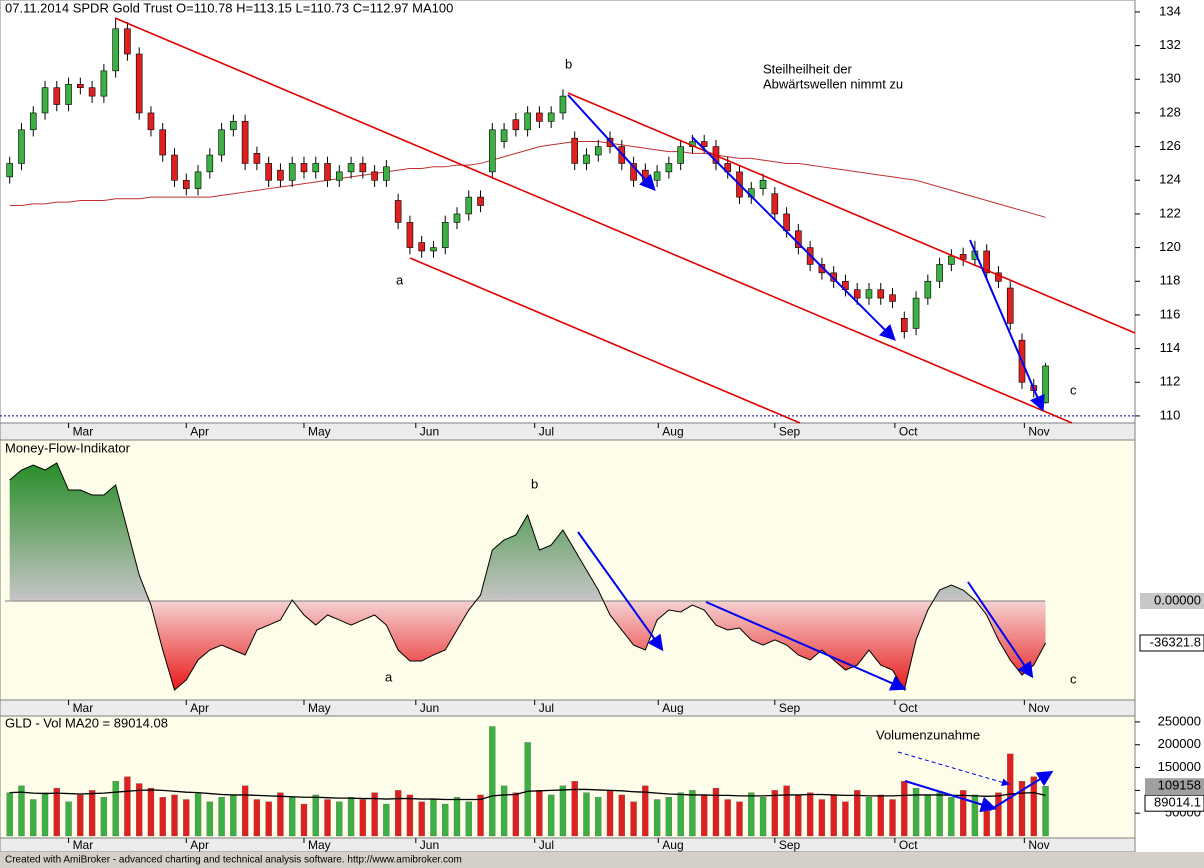 This screenshot has width=1204, height=868. Describe the element at coordinates (1179, 766) in the screenshot. I see `y-tick-label: 150000` at that location.